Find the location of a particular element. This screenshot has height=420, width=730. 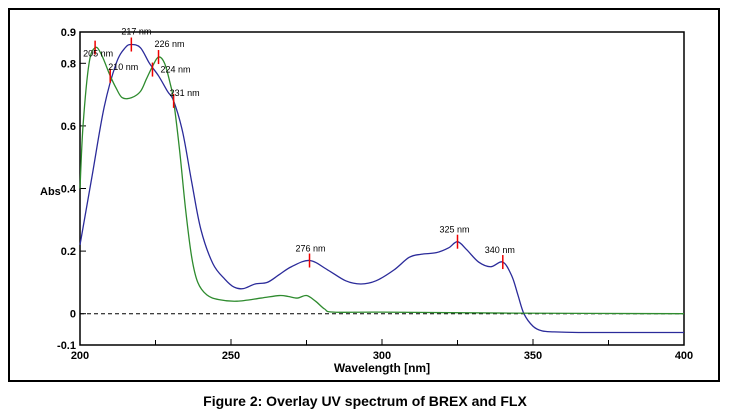

x-tick-label: 250 is located at coordinates (231, 356).